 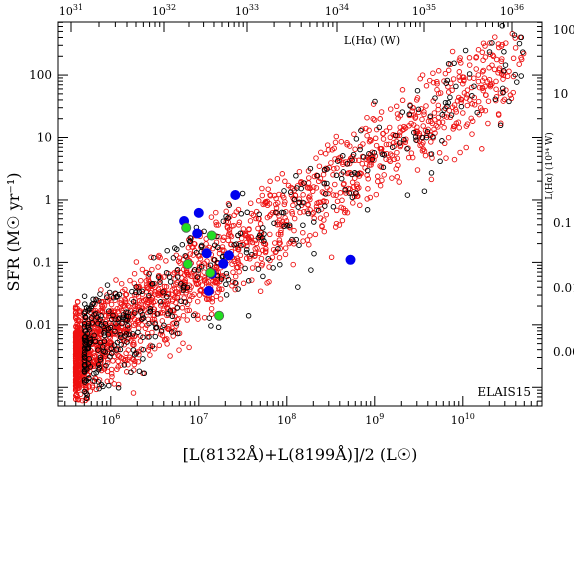 I want to click on x-axis-label: [L(8132Å)+L(8199Å)]/2 (L☉), so click(x=300, y=454).